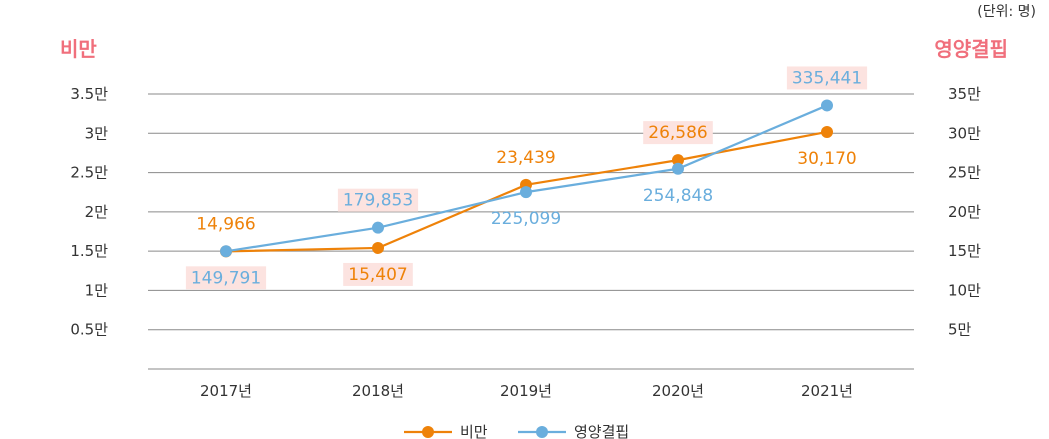 The height and width of the screenshot is (439, 1049). Describe the element at coordinates (964, 251) in the screenshot. I see `right-tick-label: 15만` at that location.